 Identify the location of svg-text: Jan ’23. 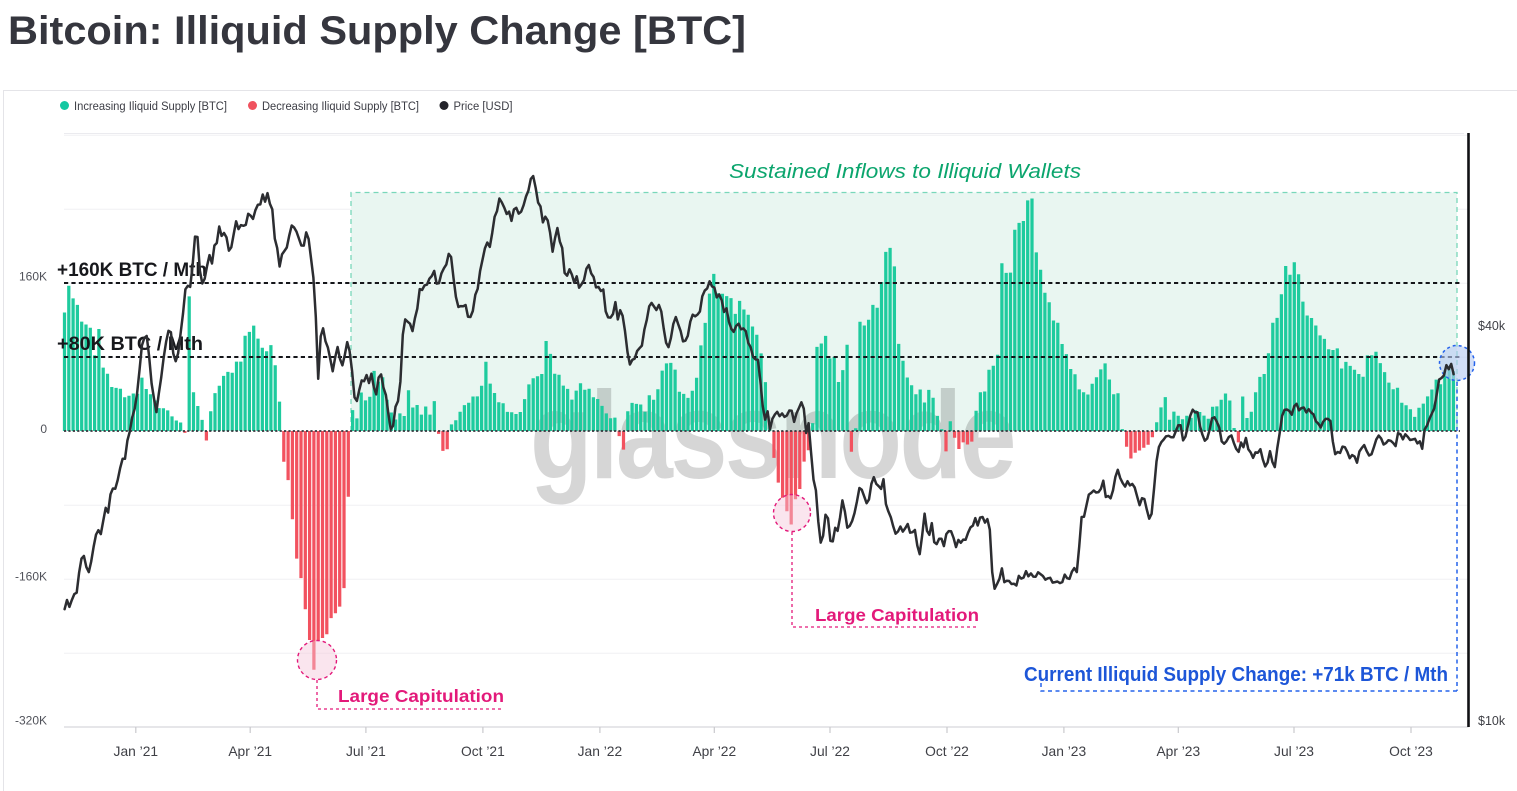
(1064, 751).